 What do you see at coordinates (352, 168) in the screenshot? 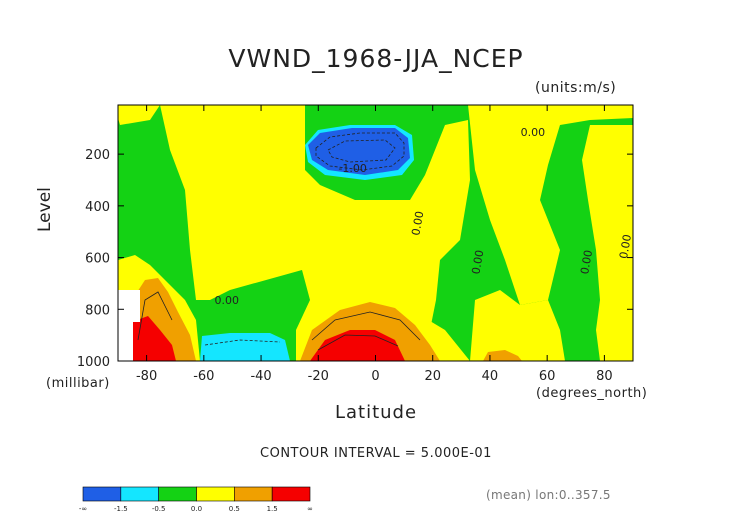
I see `contour-label: -1.00` at bounding box center [352, 168].